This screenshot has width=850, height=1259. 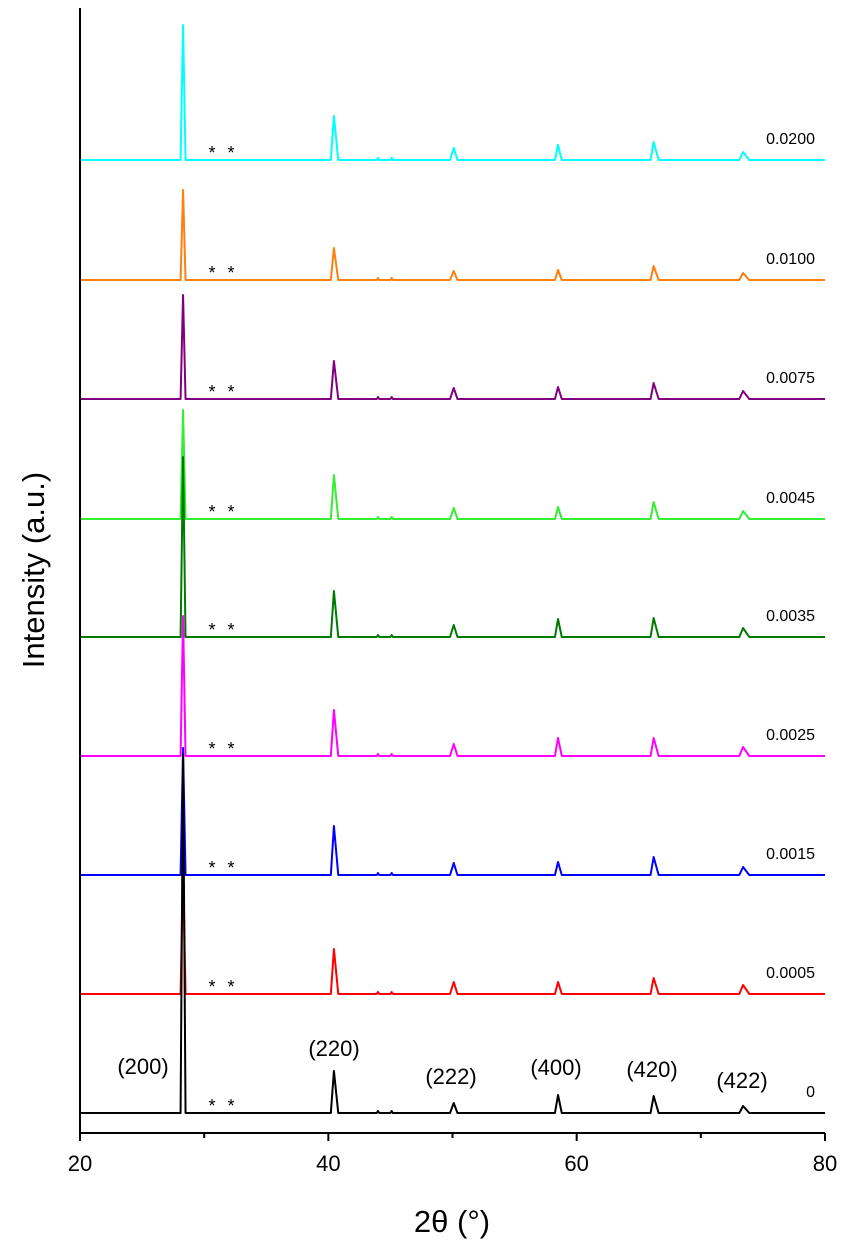 What do you see at coordinates (790, 854) in the screenshot?
I see `series-label: 0.0015` at bounding box center [790, 854].